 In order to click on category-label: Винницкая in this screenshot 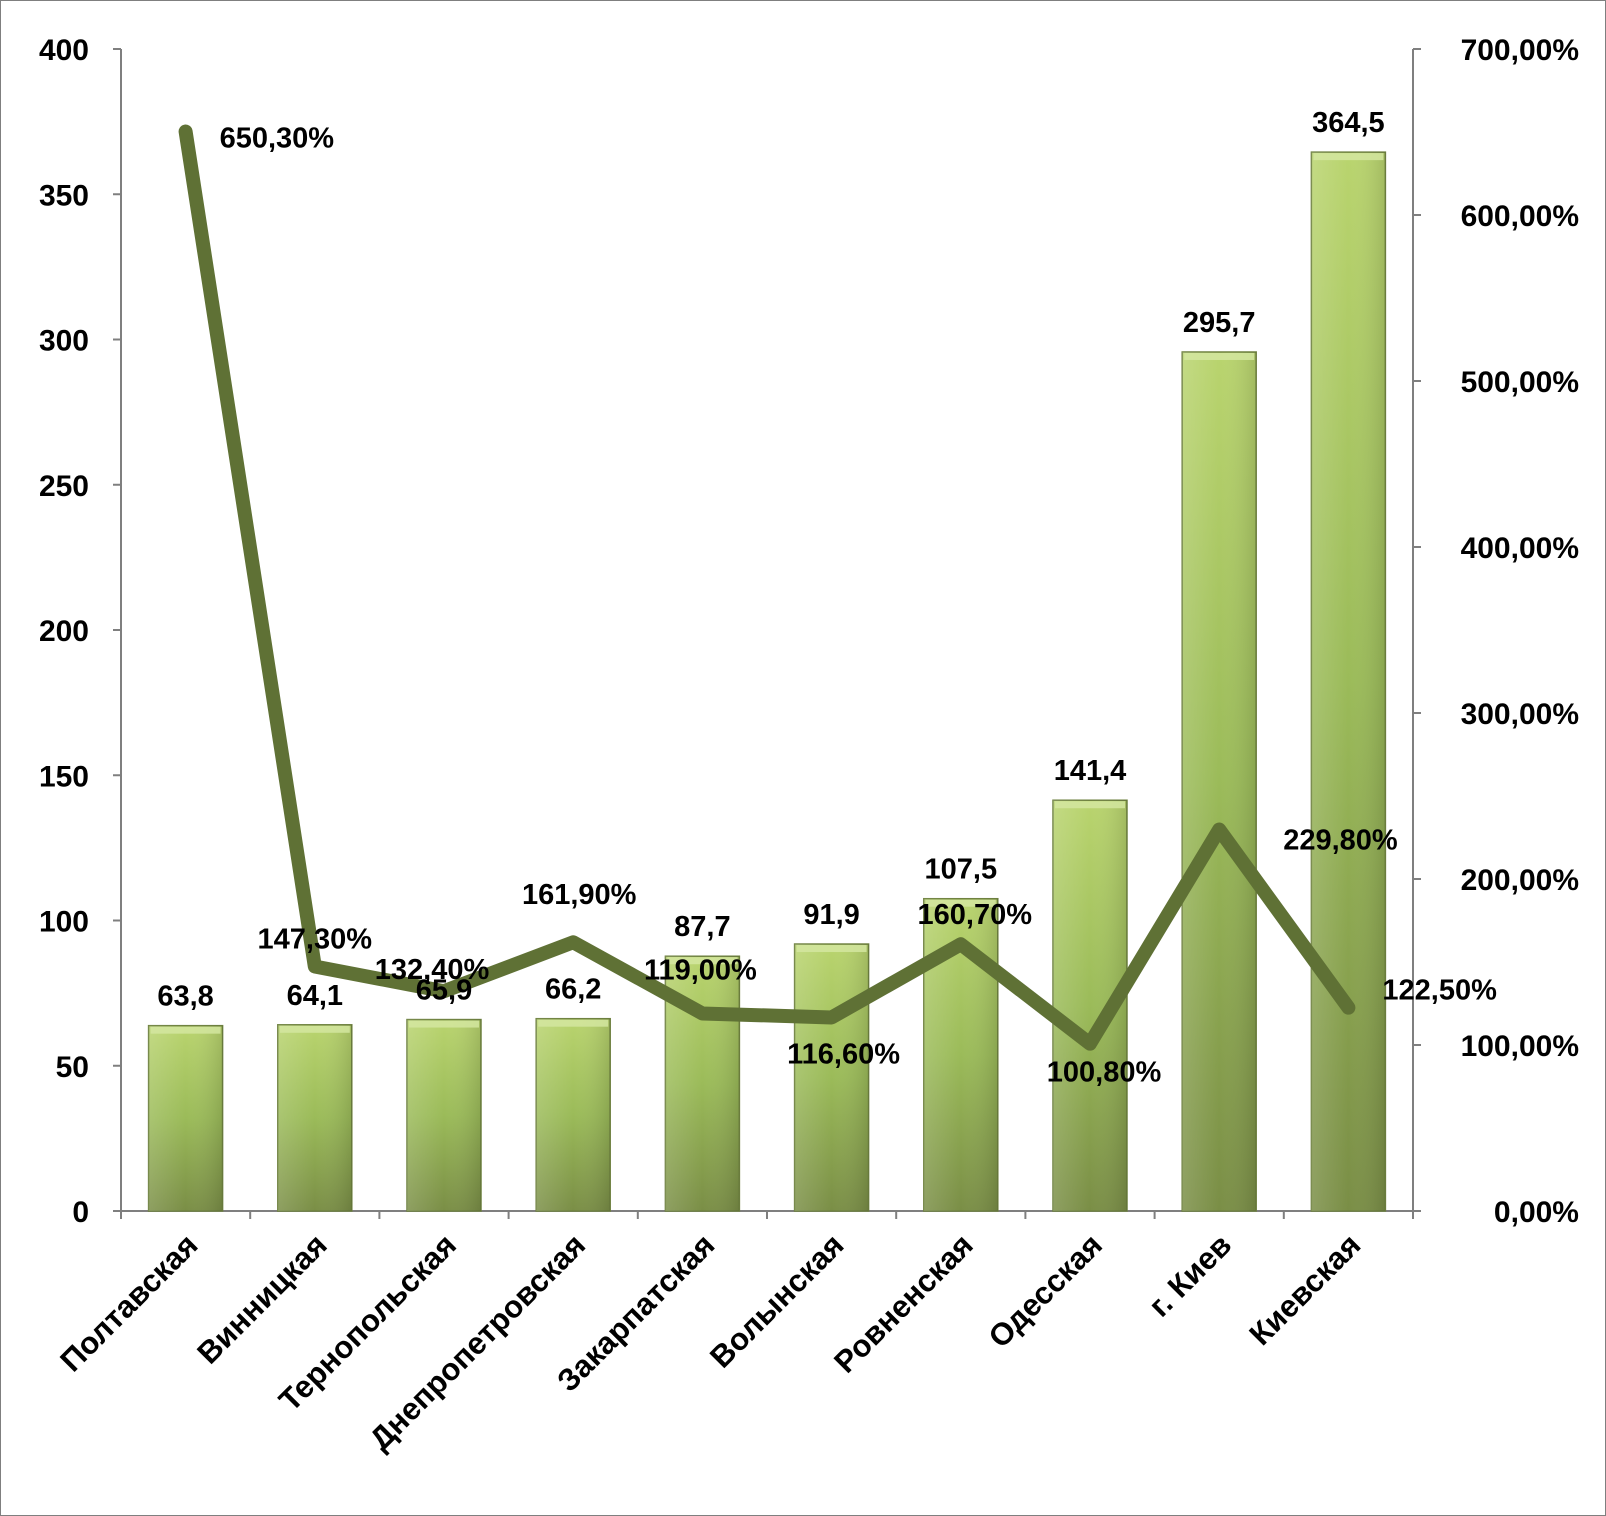, I will do `click(261, 1298)`.